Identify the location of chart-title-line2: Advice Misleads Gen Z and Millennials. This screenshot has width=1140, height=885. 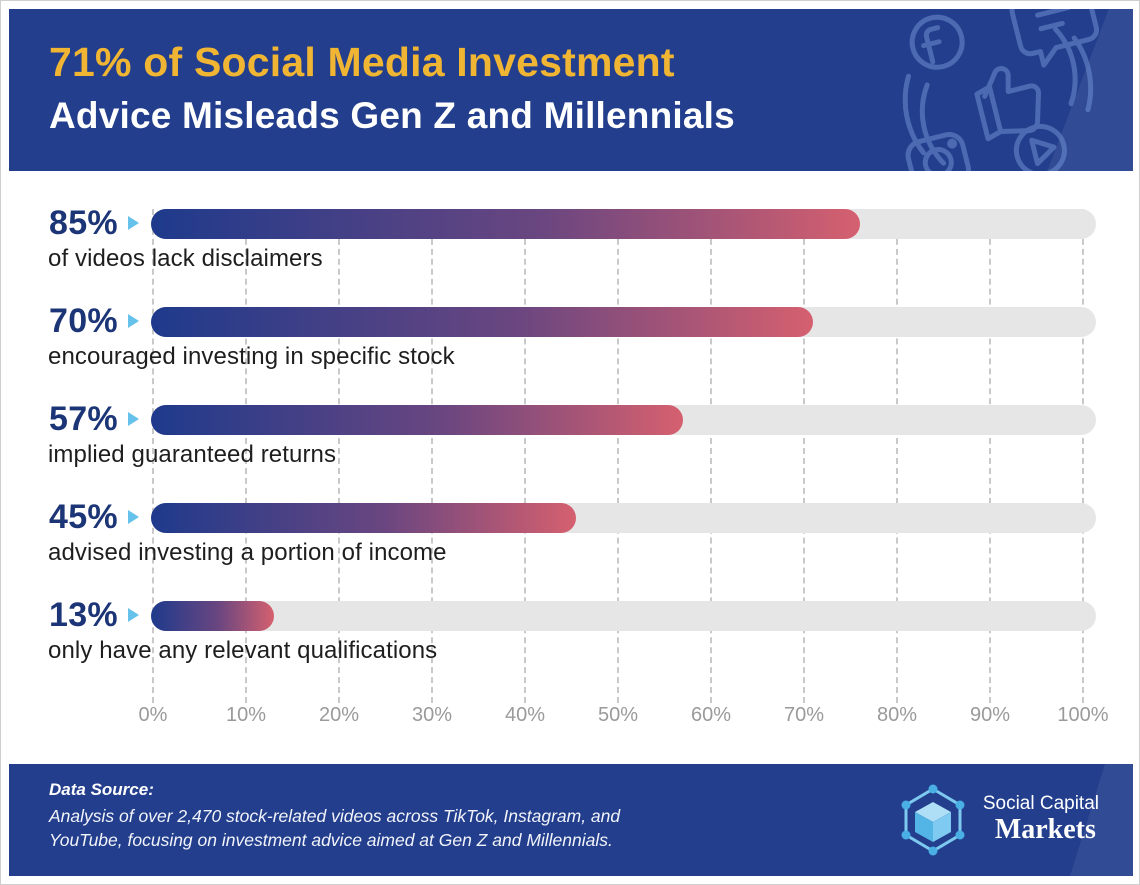
(392, 115).